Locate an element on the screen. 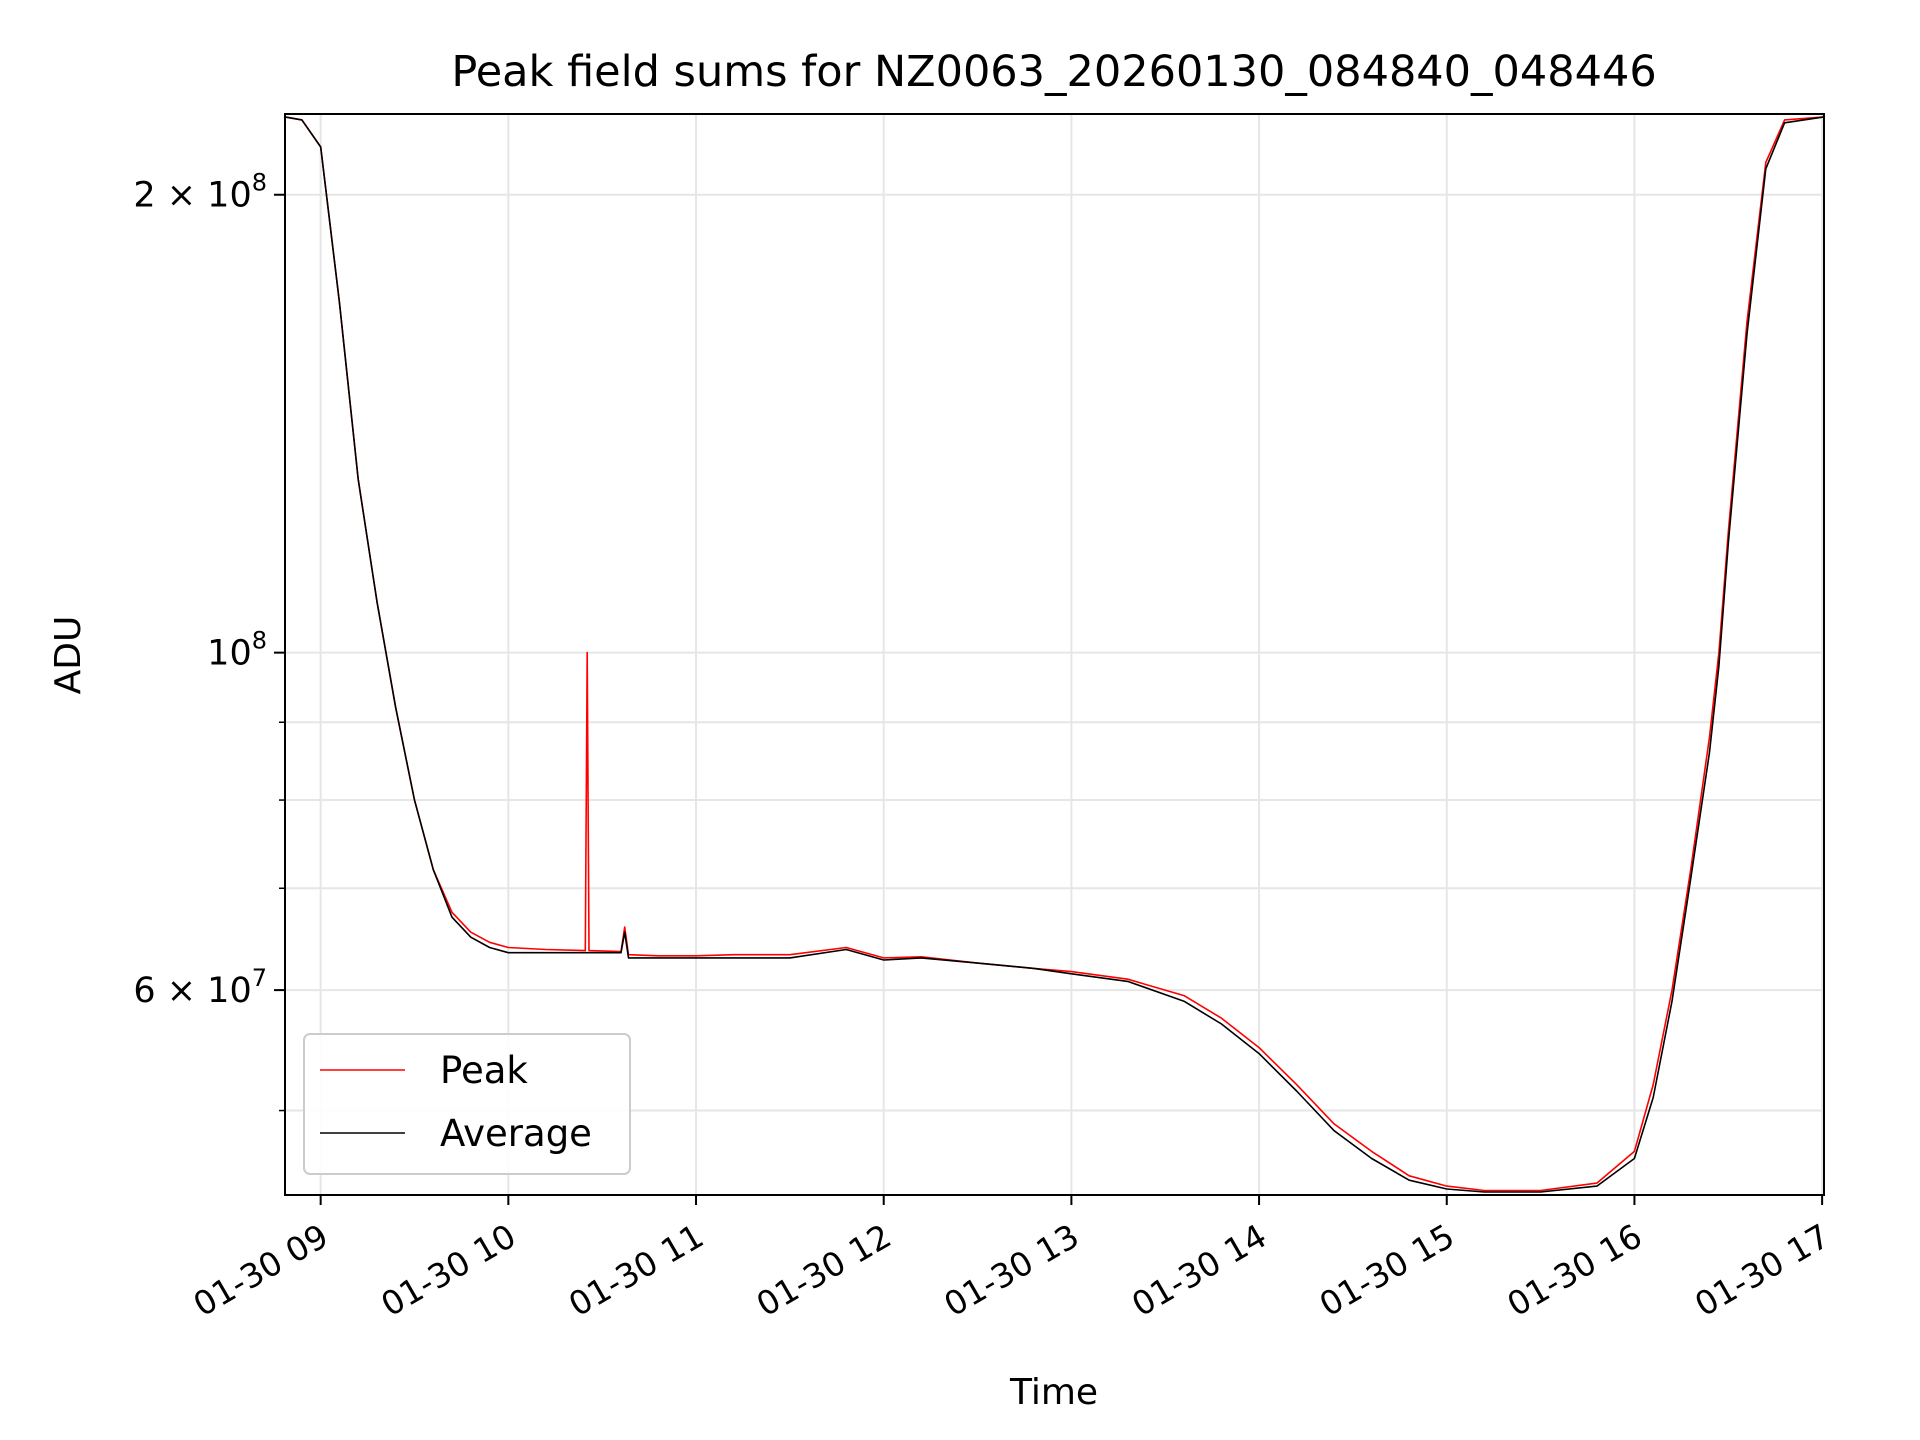 This screenshot has height=1440, width=1920. y-tick-base: 2 × 10 is located at coordinates (192, 196).